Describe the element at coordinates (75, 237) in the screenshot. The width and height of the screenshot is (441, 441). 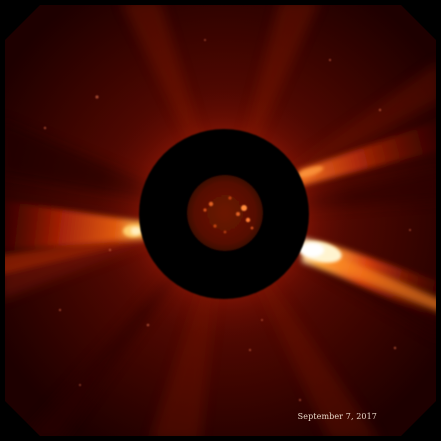
I see `left-streamer` at that location.